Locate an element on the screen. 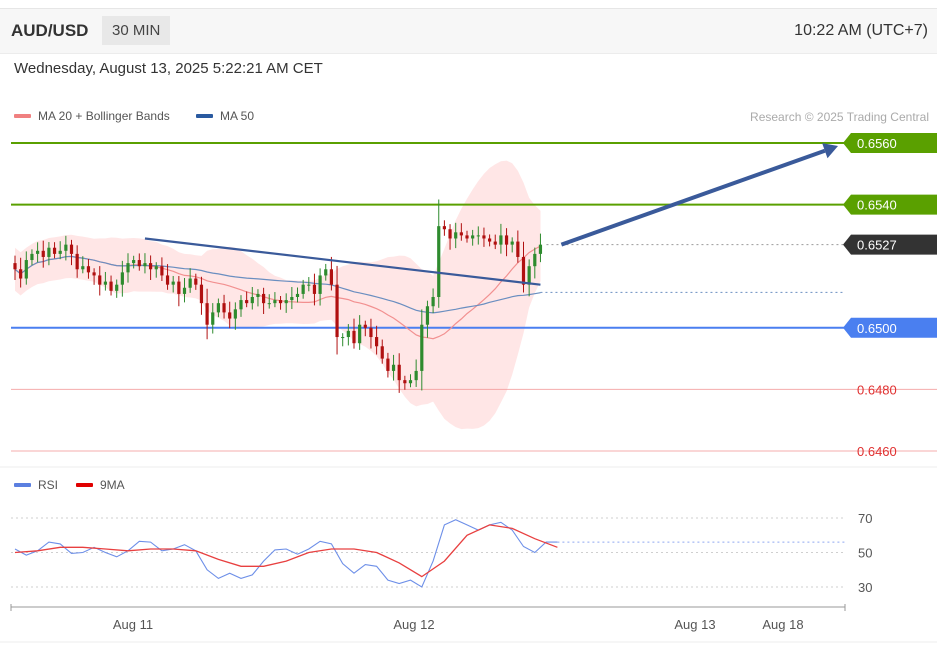 Image resolution: width=937 pixels, height=646 pixels. rsi-group: 70 50 30 is located at coordinates (441, 553).